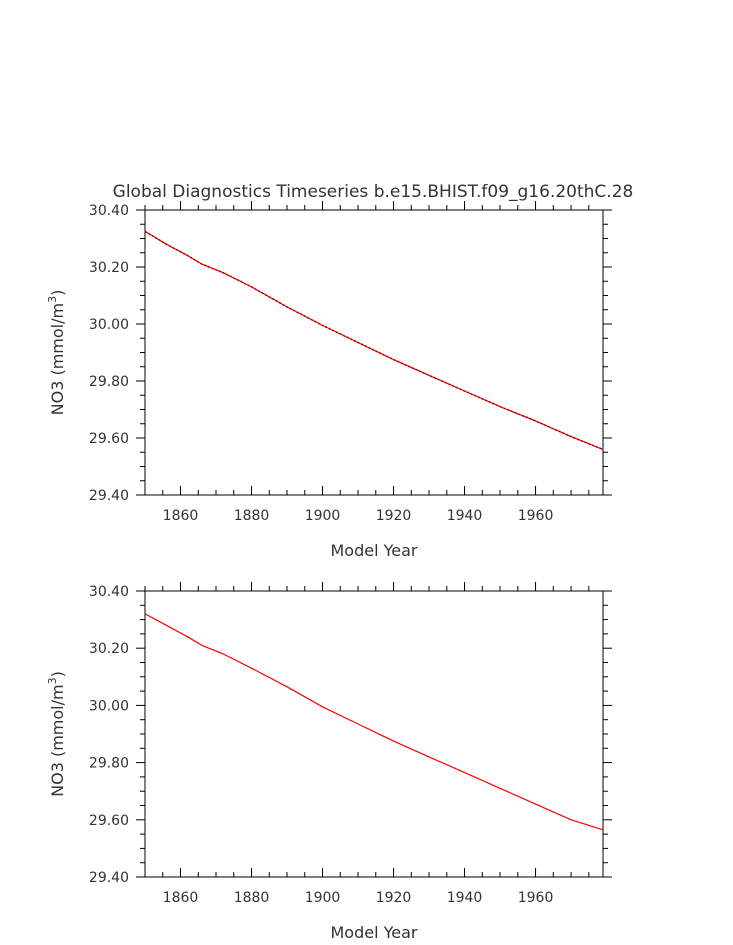 This screenshot has height=945, width=733. I want to click on series-line-dark, so click(374, 340).